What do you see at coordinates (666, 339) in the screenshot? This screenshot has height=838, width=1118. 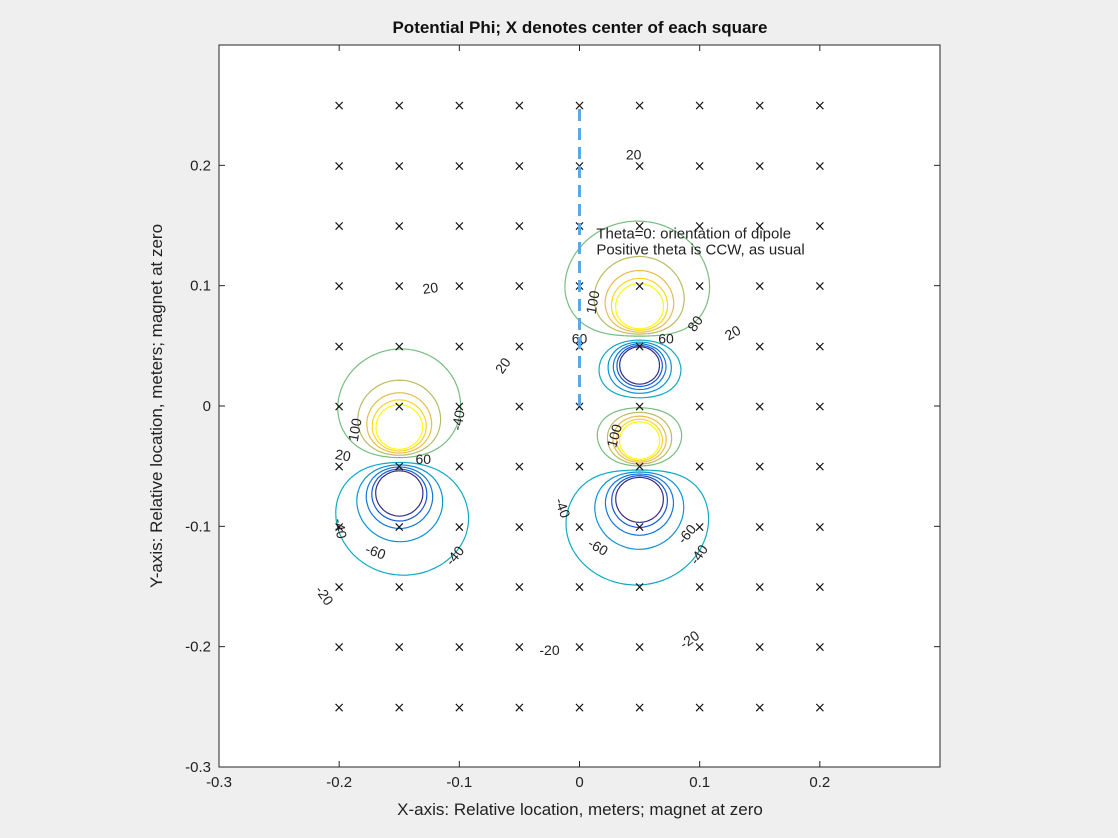 I see `contour-label: 60` at bounding box center [666, 339].